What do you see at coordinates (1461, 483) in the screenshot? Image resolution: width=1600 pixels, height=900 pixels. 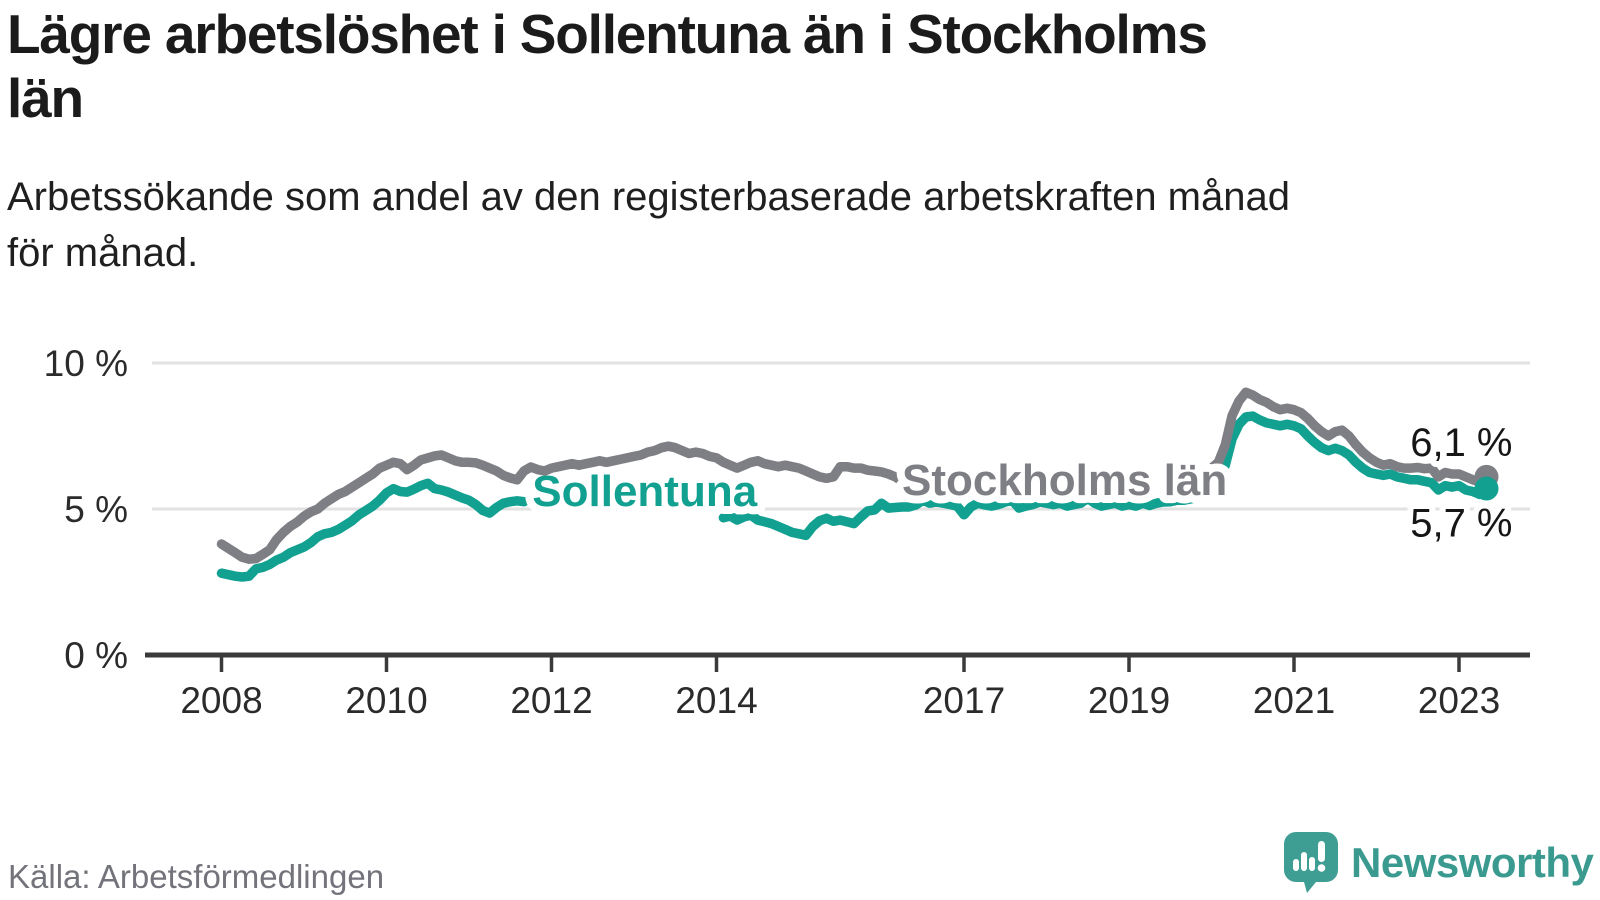 I see `annotation-layer: 6,1 % 5,7 %` at bounding box center [1461, 483].